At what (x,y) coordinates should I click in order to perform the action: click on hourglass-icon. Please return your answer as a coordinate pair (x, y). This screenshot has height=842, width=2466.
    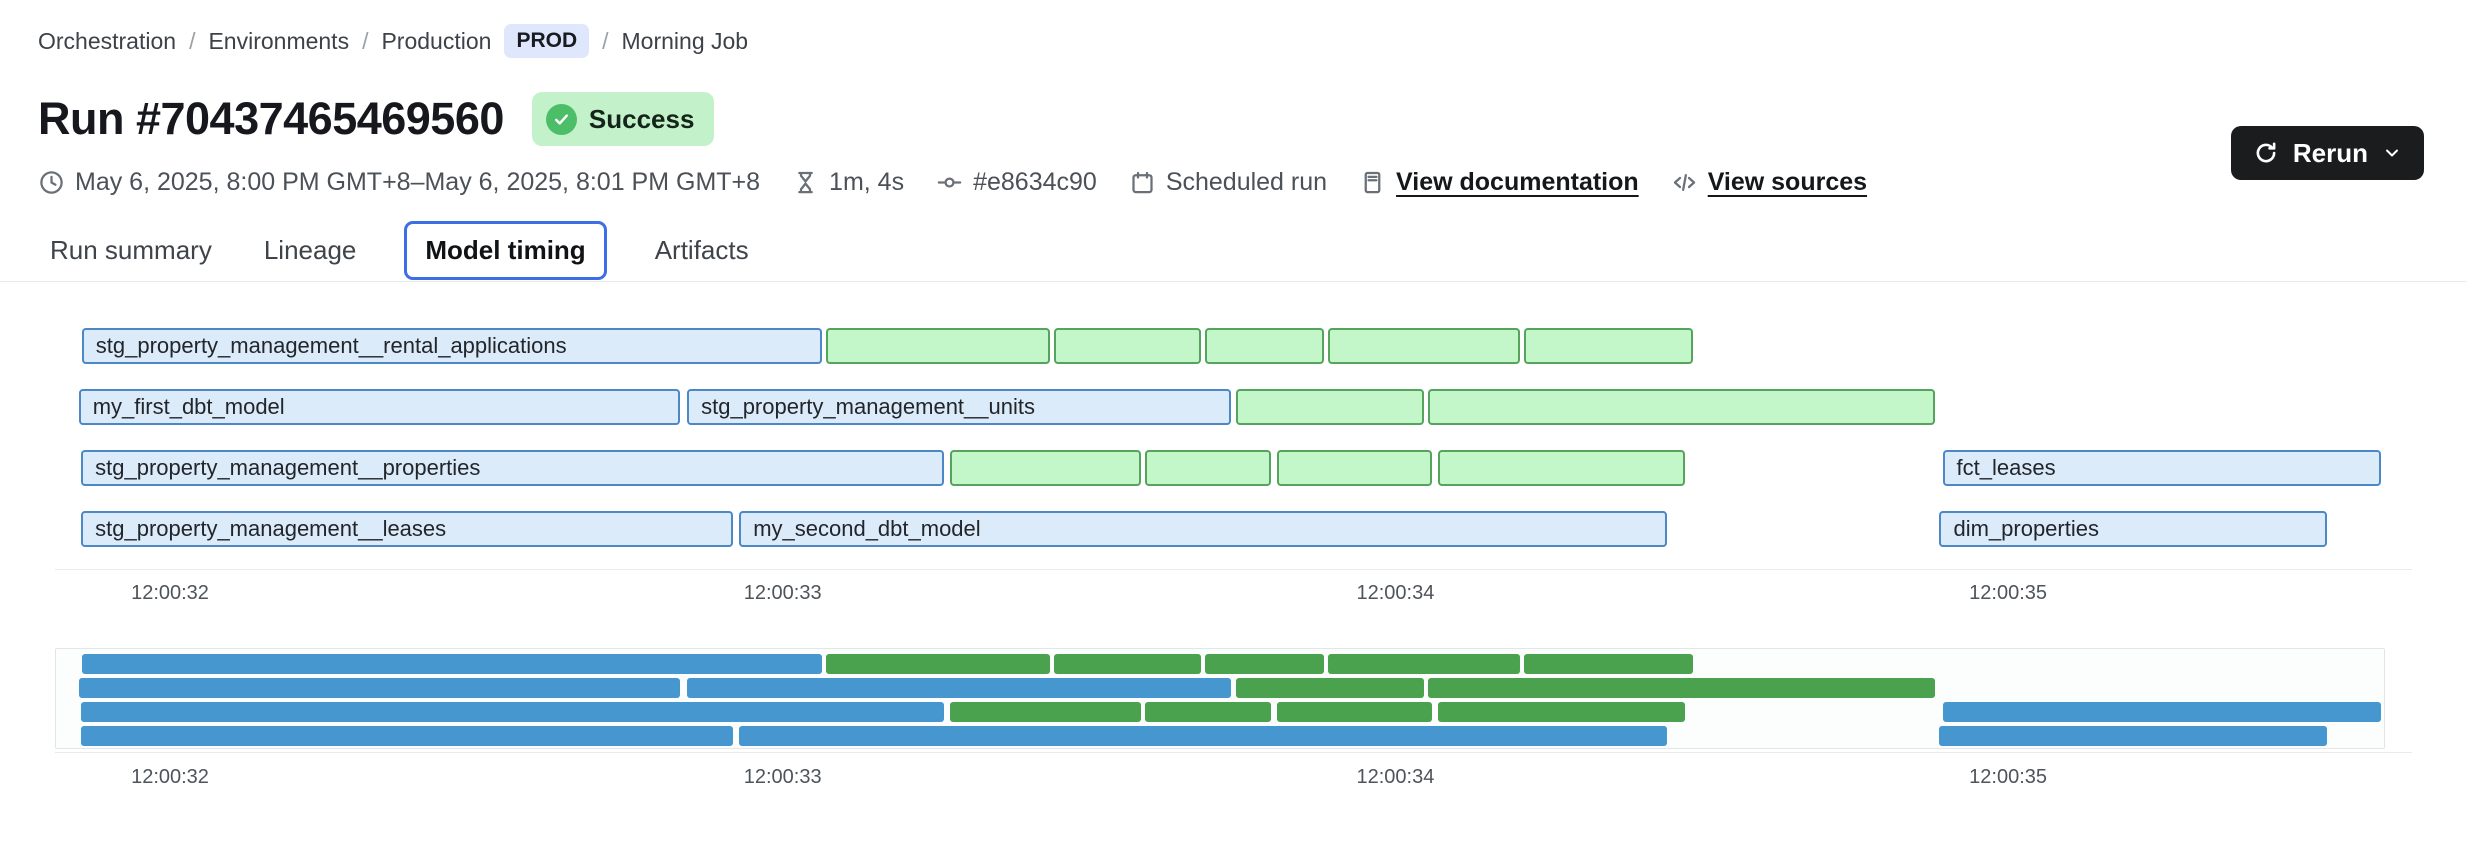
    Looking at the image, I should click on (805, 182).